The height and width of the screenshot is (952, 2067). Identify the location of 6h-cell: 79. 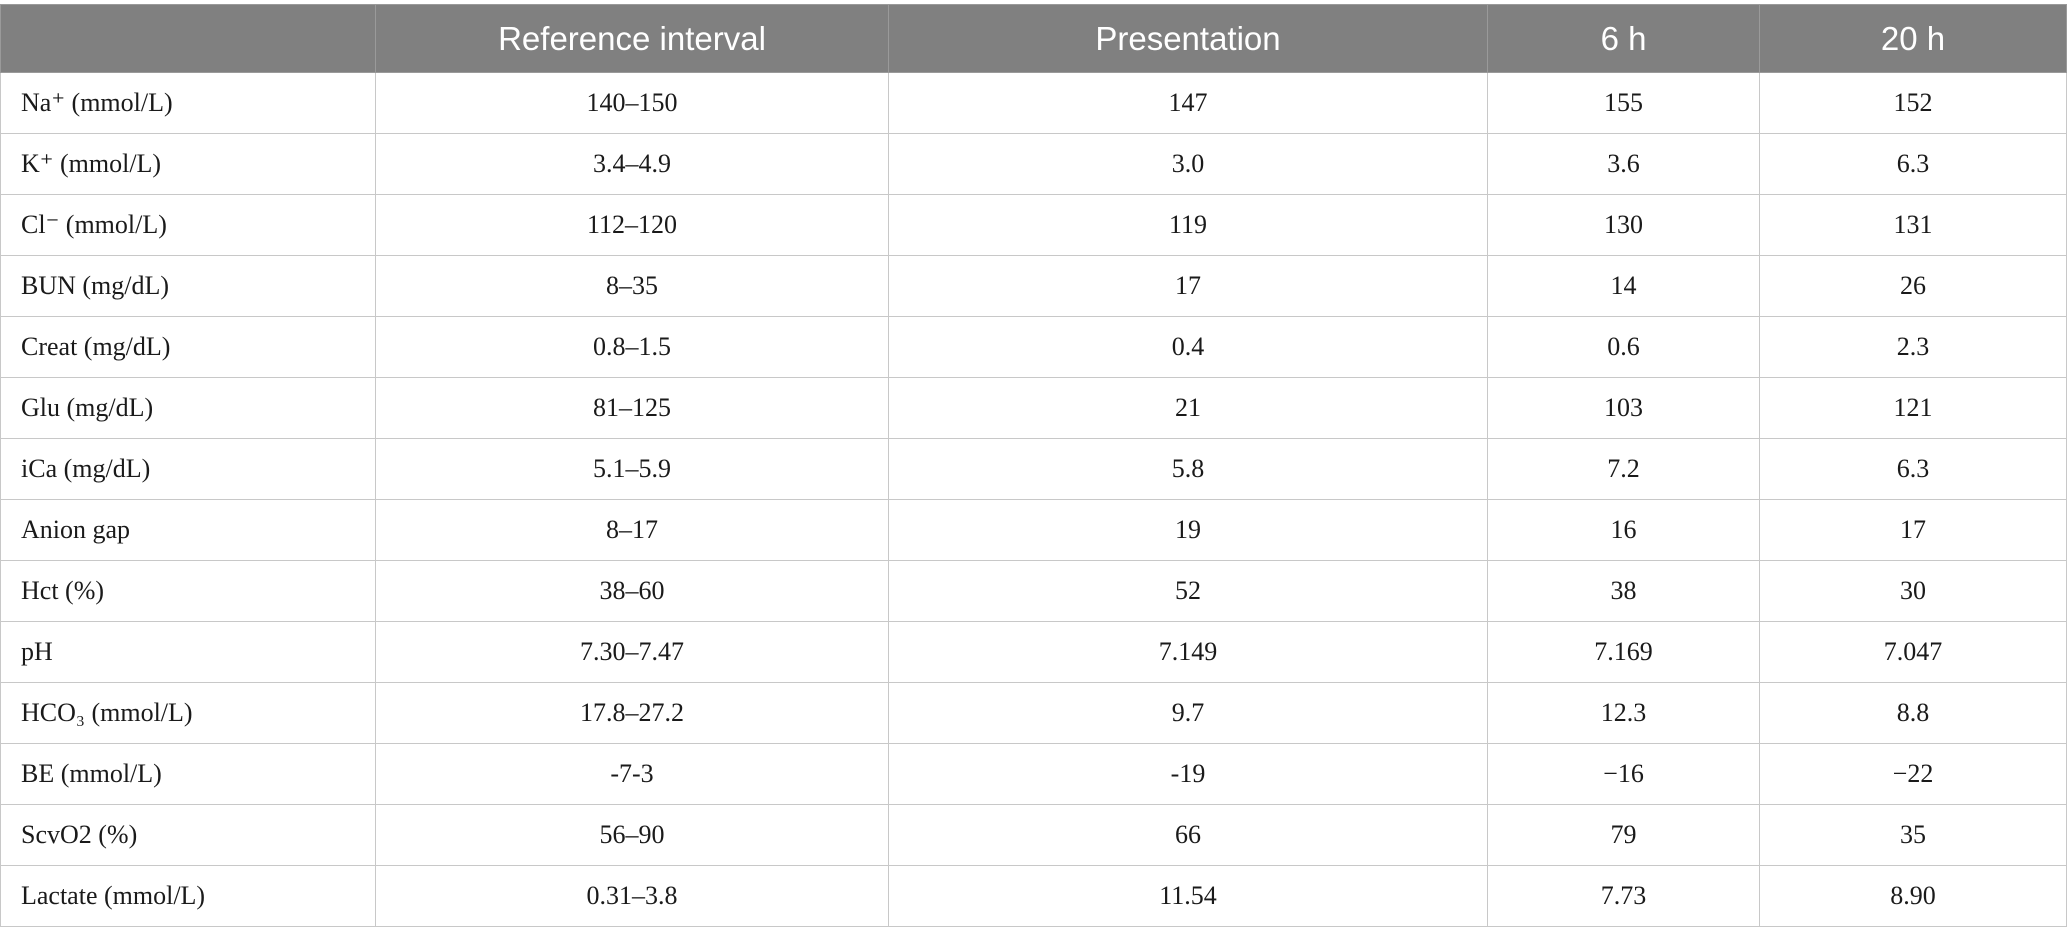
(1623, 835).